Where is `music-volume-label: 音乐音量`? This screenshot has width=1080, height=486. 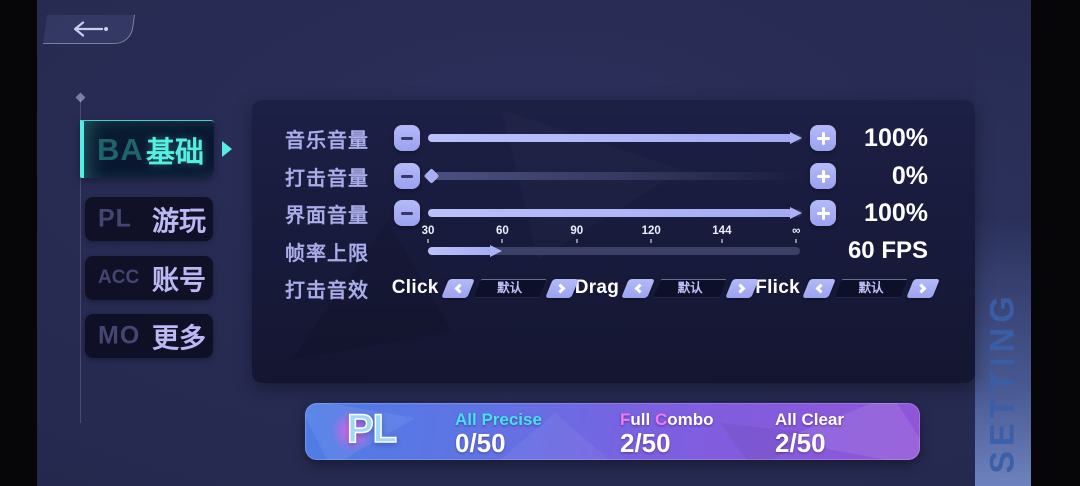
music-volume-label: 音乐音量 is located at coordinates (327, 140).